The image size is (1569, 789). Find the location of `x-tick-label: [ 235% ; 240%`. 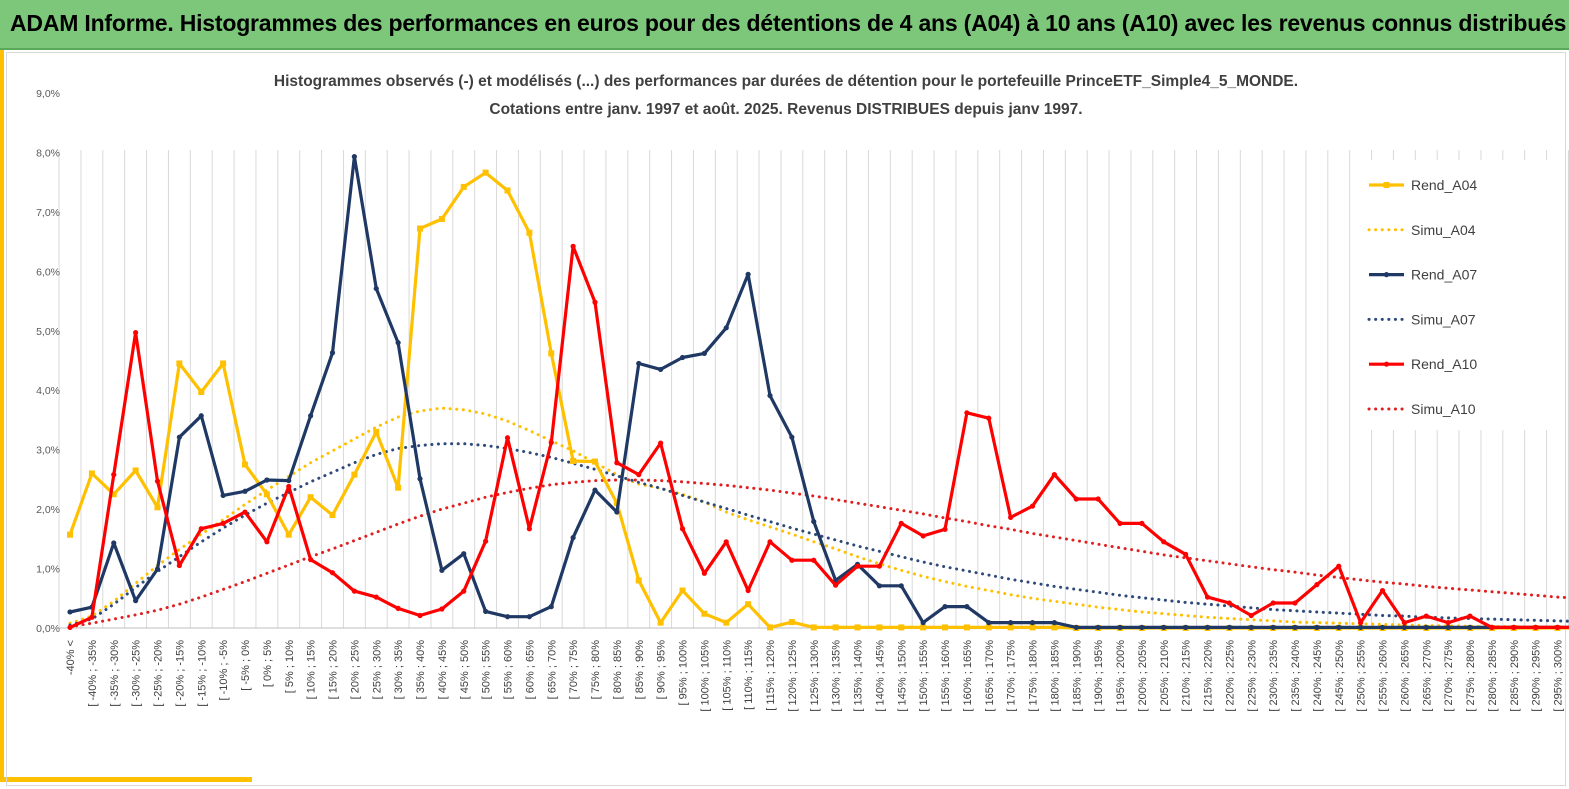

x-tick-label: [ 235% ; 240% is located at coordinates (1296, 676).